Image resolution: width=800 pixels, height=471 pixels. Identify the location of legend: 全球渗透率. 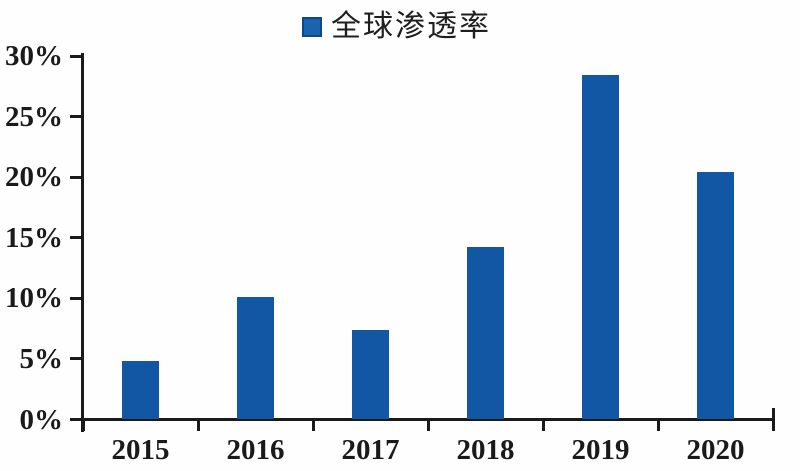
(396, 27).